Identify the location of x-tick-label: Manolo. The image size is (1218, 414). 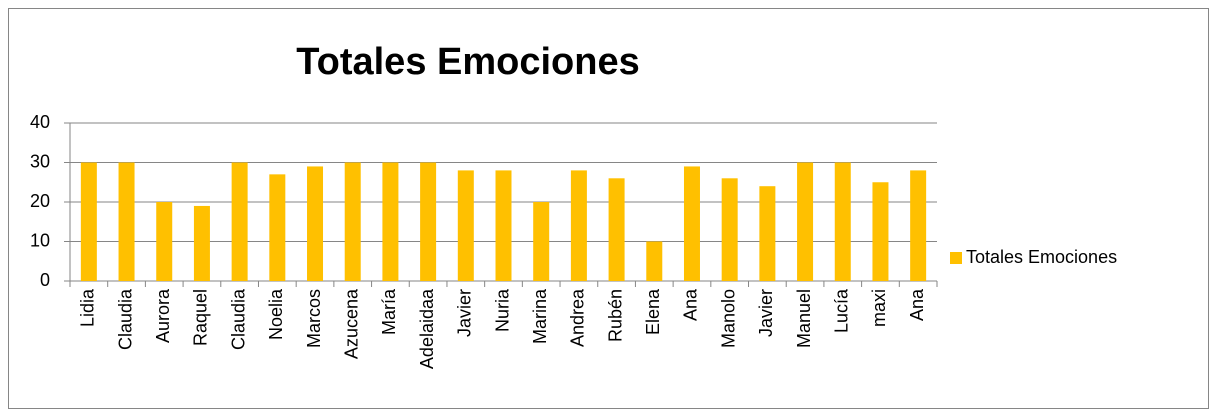
(728, 318).